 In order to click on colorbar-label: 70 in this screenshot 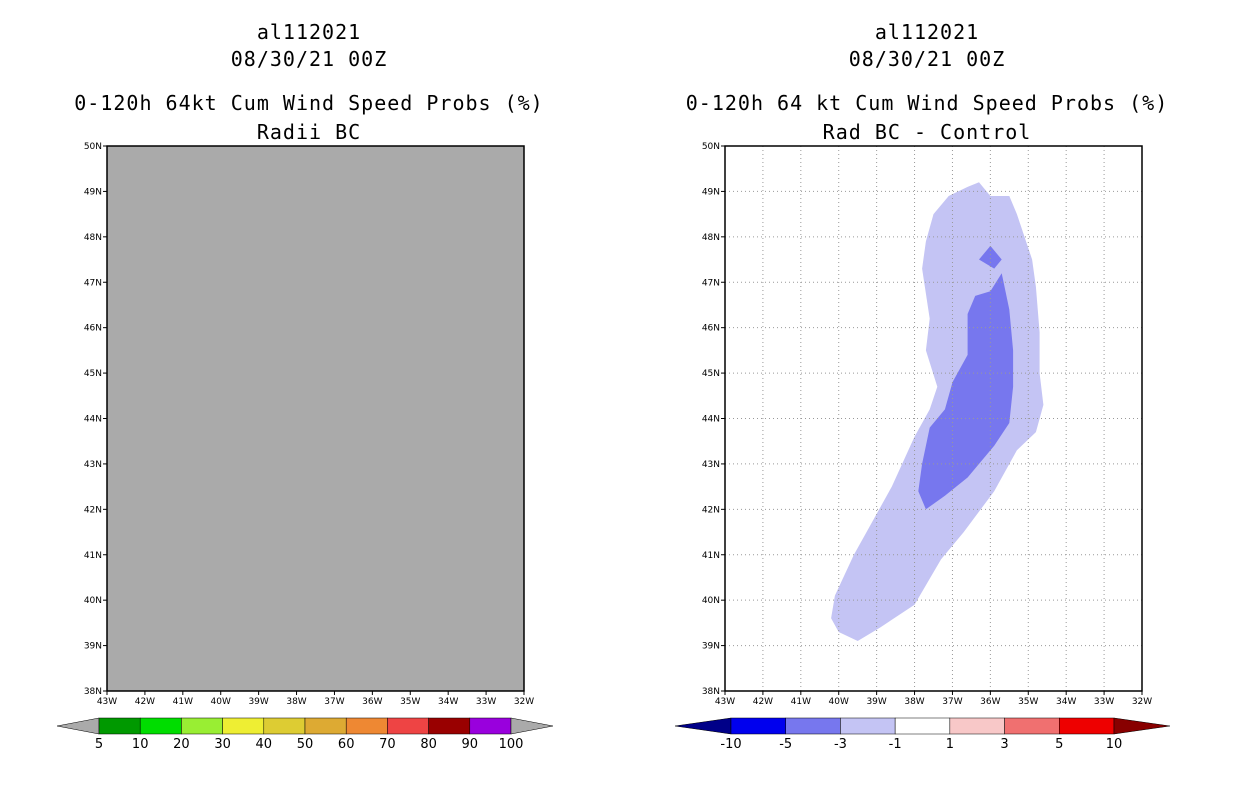, I will do `click(387, 744)`.